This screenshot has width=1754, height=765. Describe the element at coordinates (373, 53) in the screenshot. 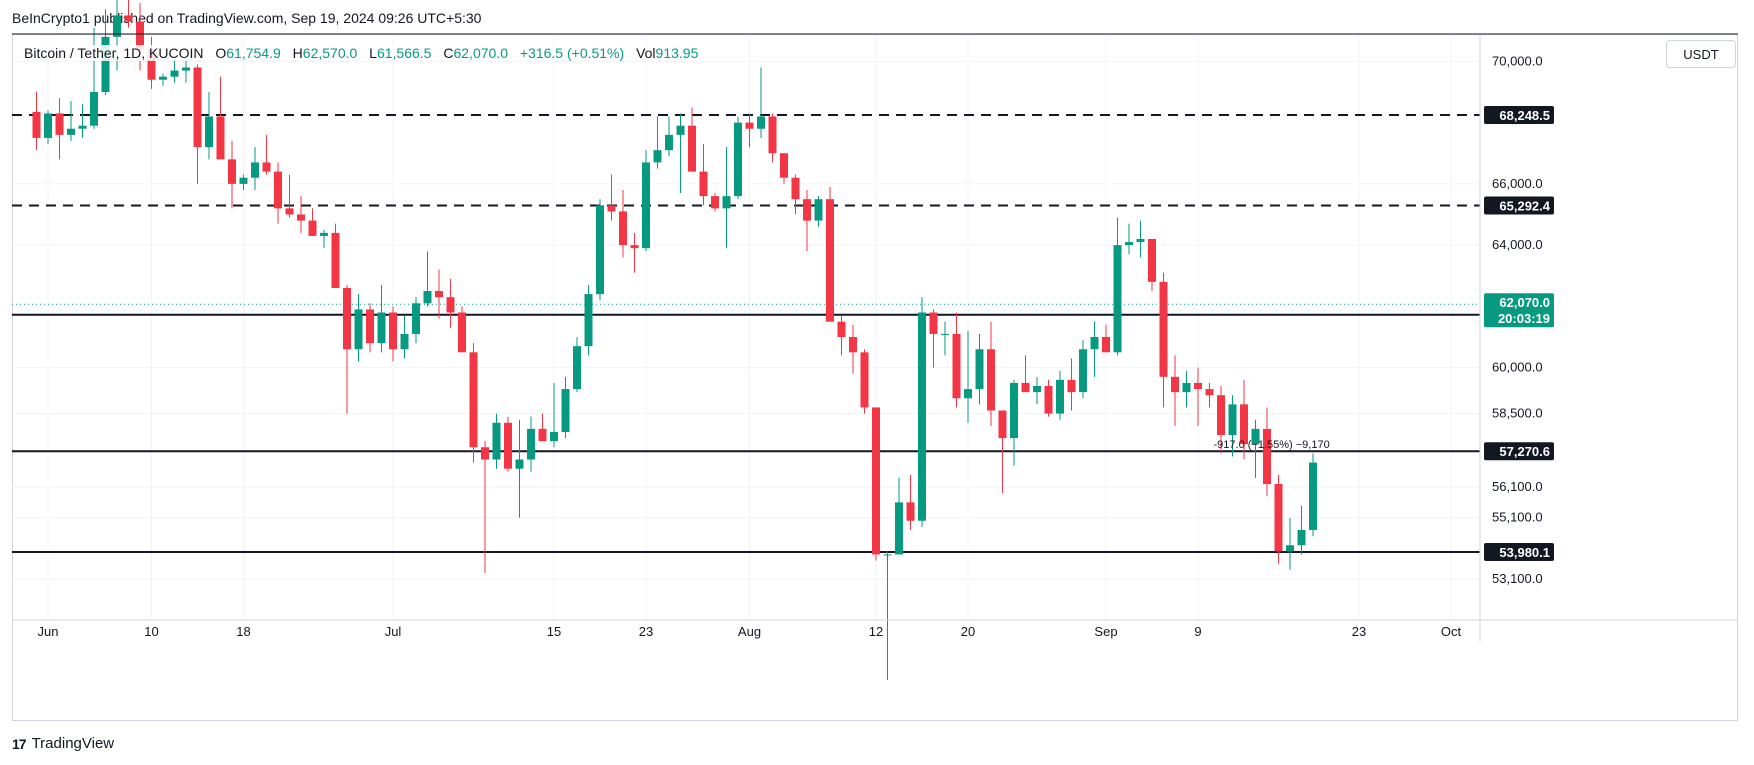

I see `legend-low-label: L` at that location.